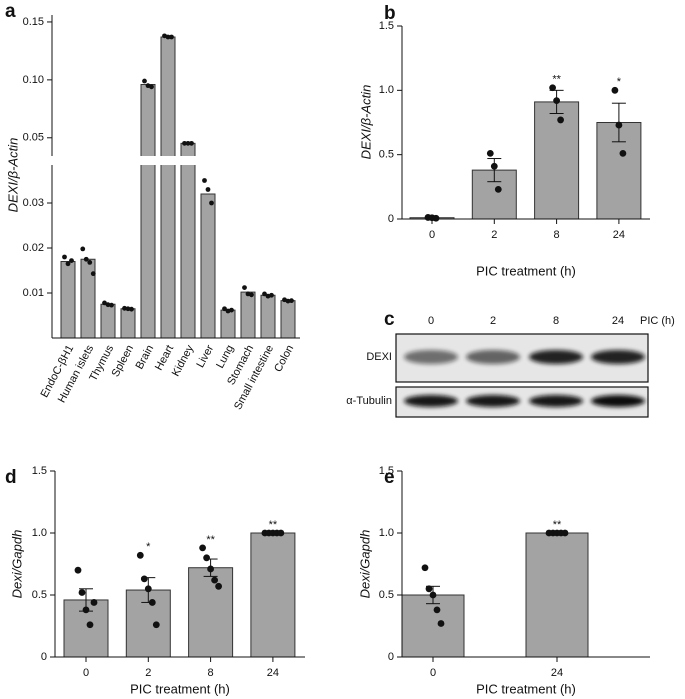 The height and width of the screenshot is (699, 685). Describe the element at coordinates (379, 357) in the screenshot. I see `row-label: DEXI` at that location.